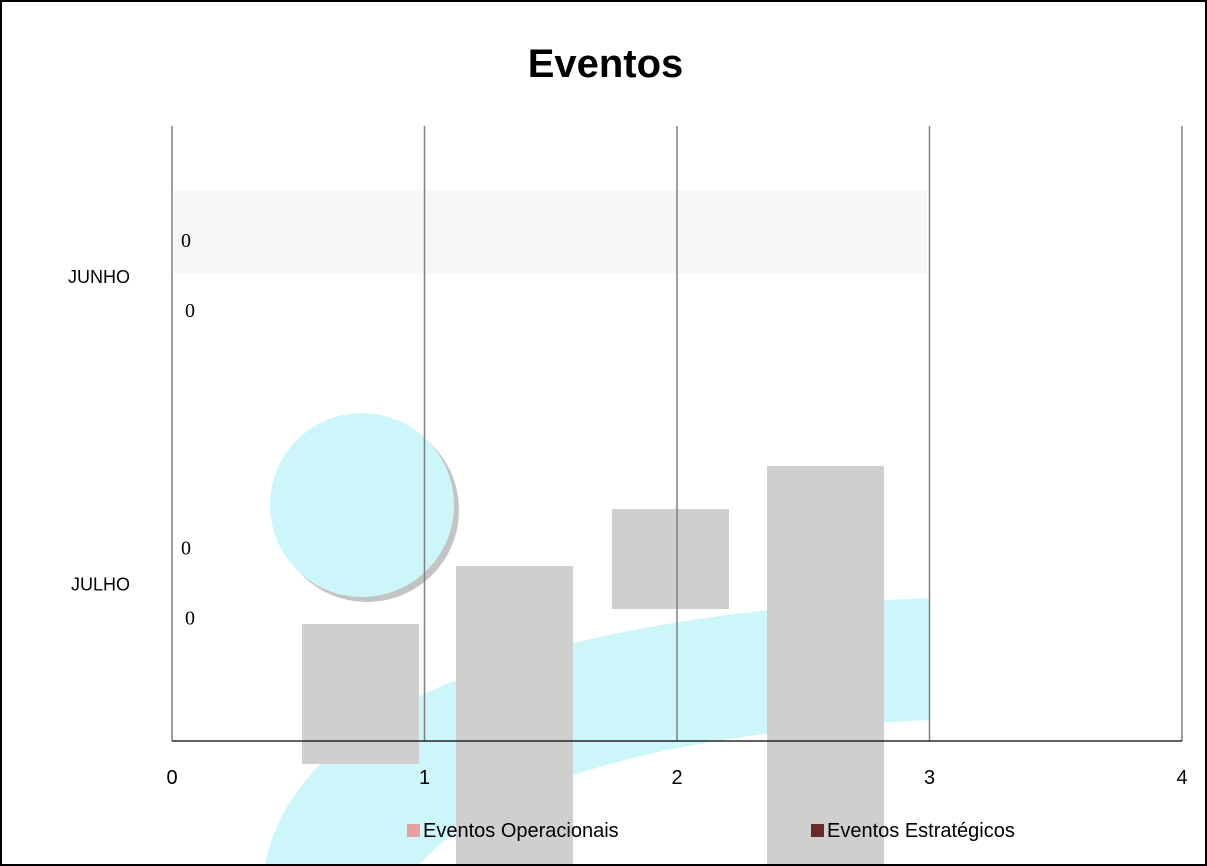  What do you see at coordinates (413, 830) in the screenshot?
I see `legend-swatch-operacionais` at bounding box center [413, 830].